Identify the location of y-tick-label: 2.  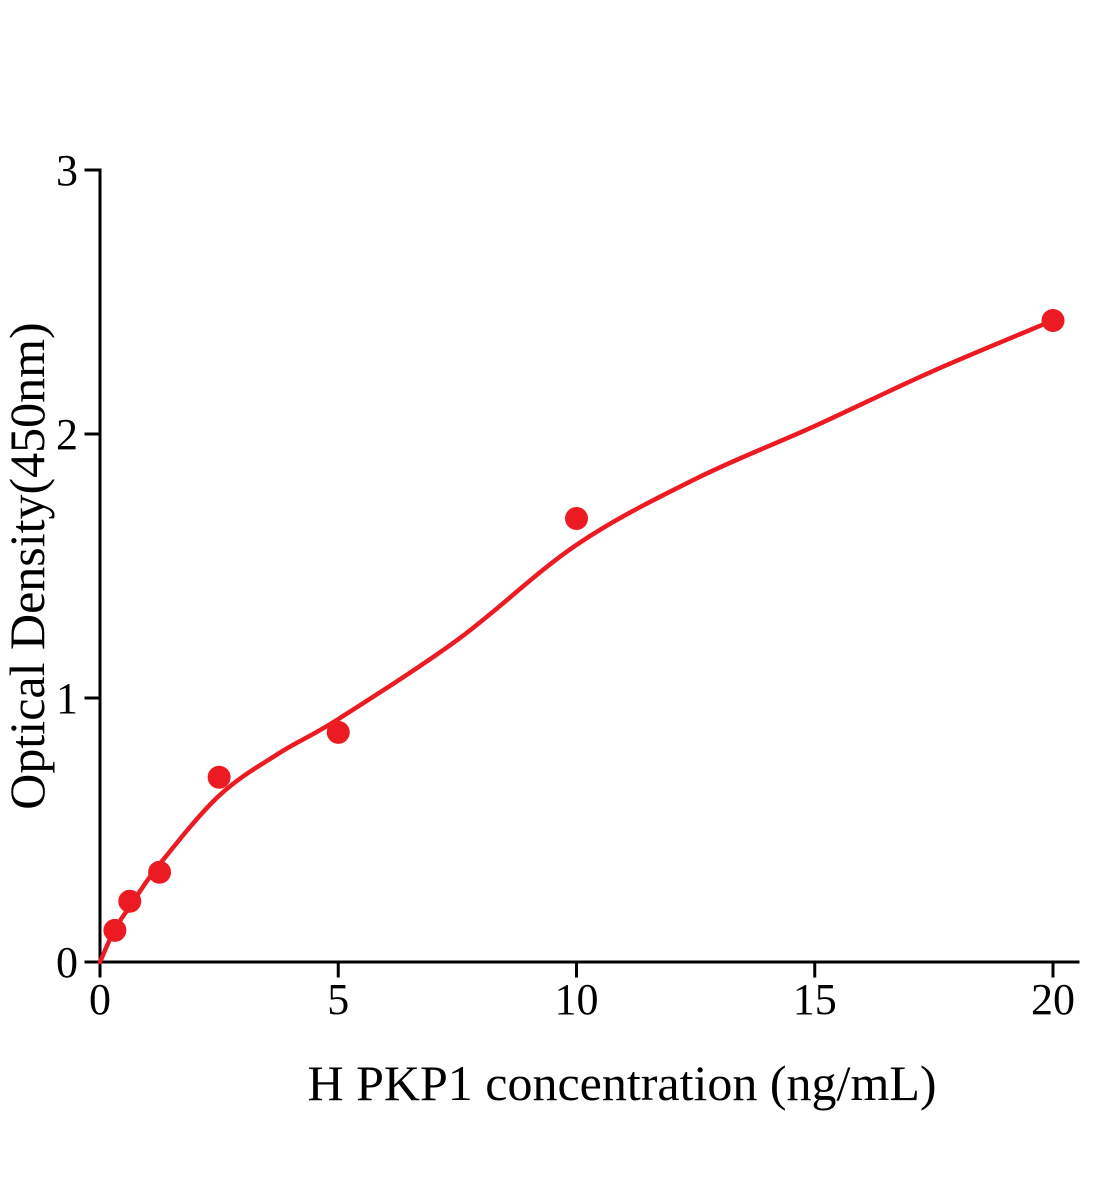
(67, 434).